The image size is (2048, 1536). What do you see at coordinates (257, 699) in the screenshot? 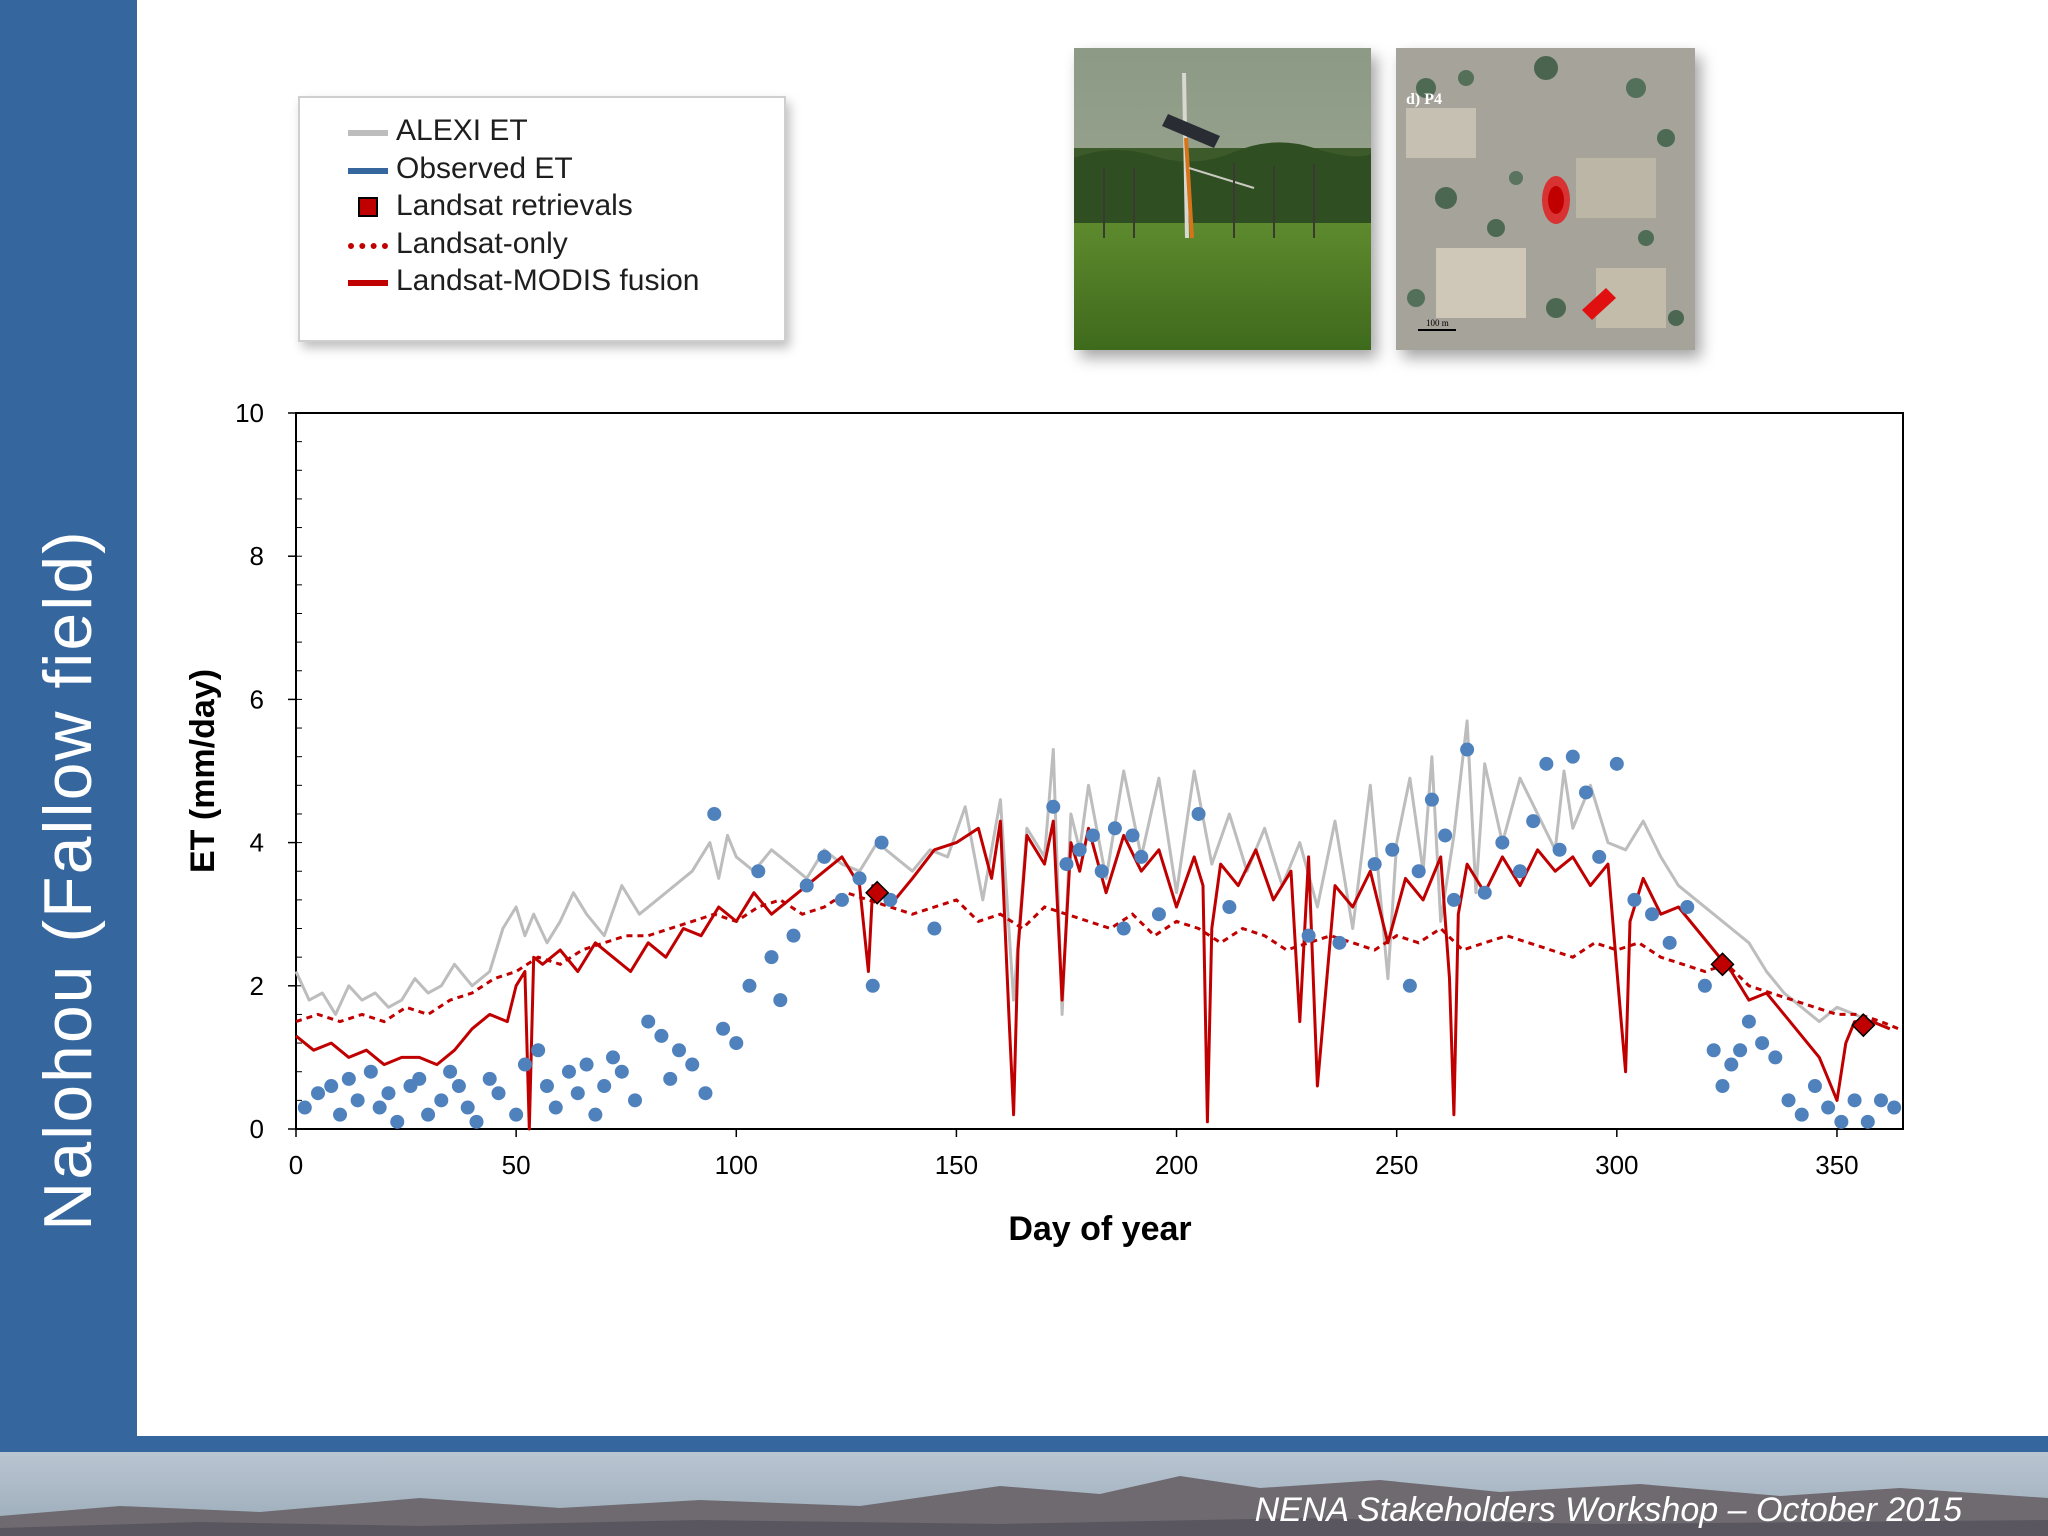
I see `y-tick-label: 6` at bounding box center [257, 699].